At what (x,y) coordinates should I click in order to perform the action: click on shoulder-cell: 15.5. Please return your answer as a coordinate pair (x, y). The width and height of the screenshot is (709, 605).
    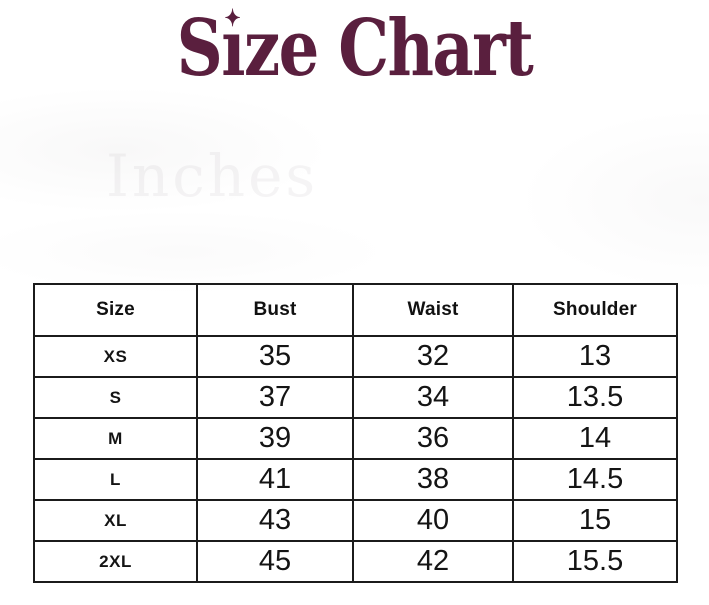
    Looking at the image, I should click on (595, 561).